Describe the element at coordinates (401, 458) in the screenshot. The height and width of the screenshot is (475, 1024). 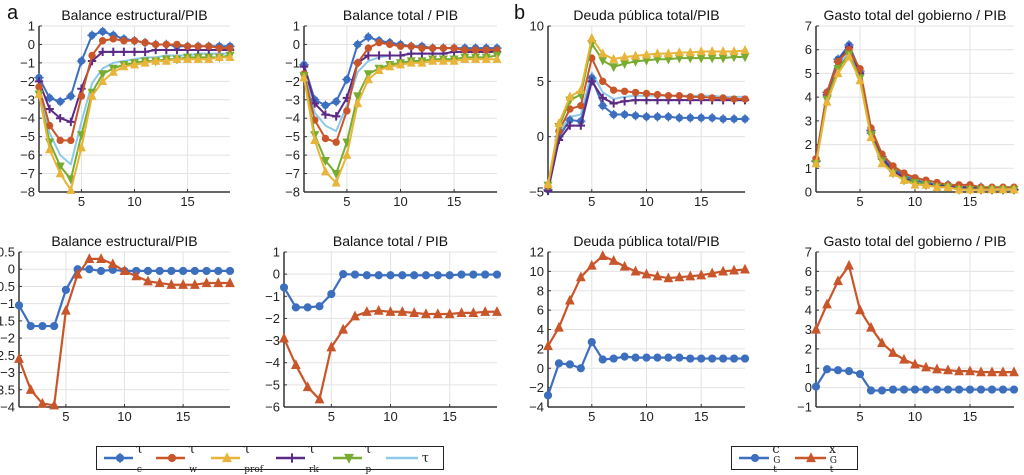
I see `legend-swatch-t` at that location.